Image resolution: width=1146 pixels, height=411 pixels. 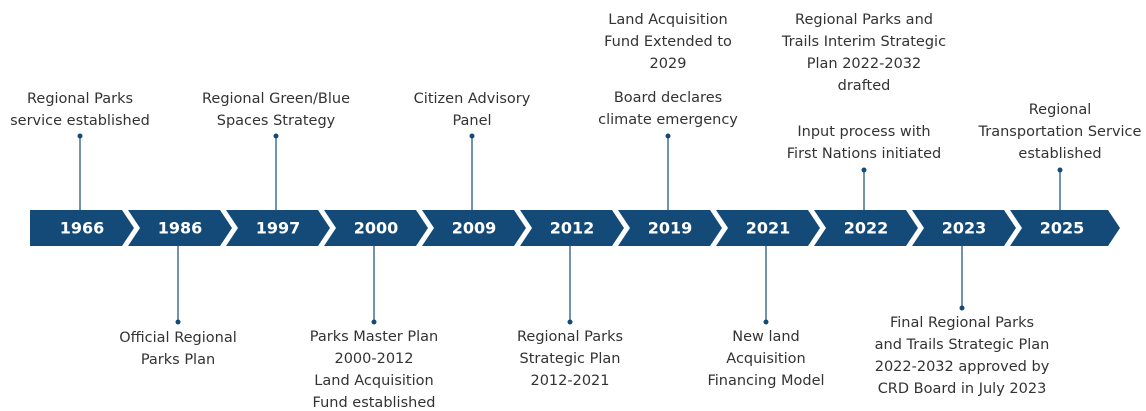 I want to click on milestone-text: 2000-2012, so click(x=373, y=359).